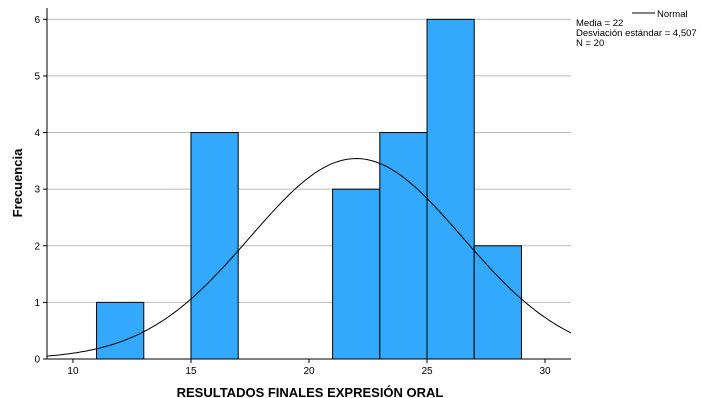 This screenshot has height=398, width=702. What do you see at coordinates (37, 20) in the screenshot?
I see `y-tick-label-6: 6` at bounding box center [37, 20].